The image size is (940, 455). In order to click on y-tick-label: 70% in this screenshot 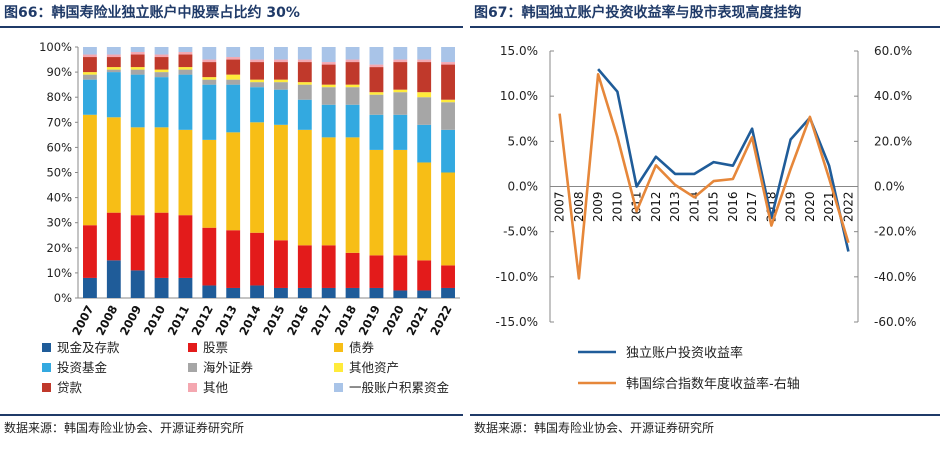, I will do `click(59, 122)`.